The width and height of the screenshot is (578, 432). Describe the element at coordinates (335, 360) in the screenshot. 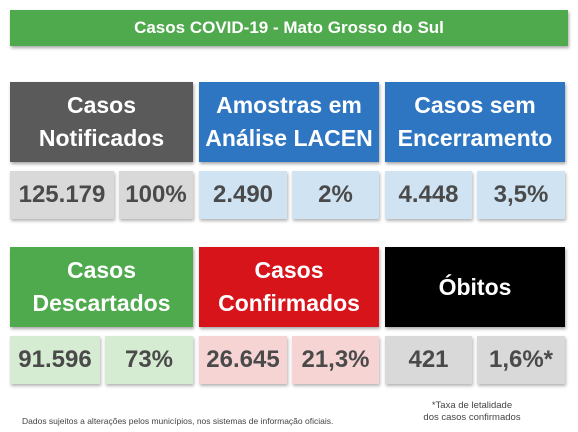

I see `percent-casos-confirmados: 21,3%` at that location.